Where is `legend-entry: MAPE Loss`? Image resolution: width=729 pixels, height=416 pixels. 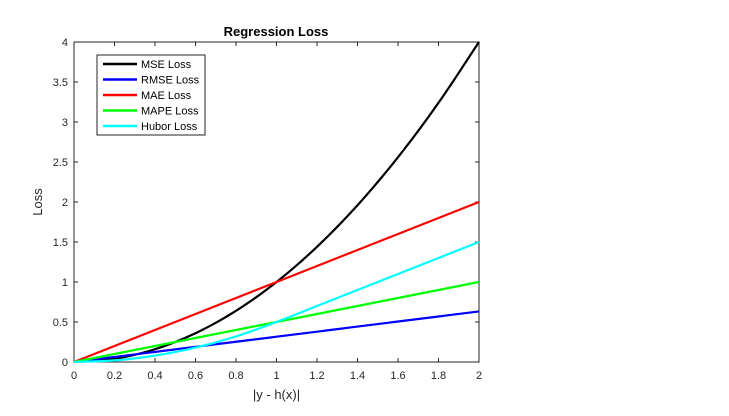
legend-entry: MAPE Loss is located at coordinates (170, 112).